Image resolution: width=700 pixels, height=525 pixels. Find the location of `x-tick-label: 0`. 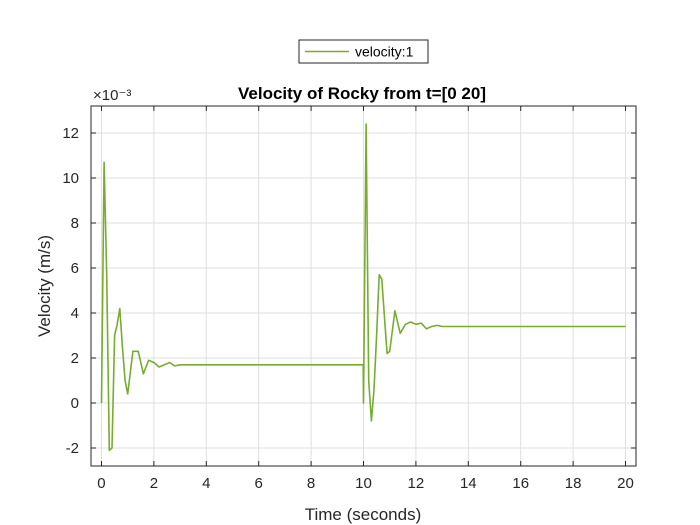

x-tick-label: 0 is located at coordinates (101, 483).